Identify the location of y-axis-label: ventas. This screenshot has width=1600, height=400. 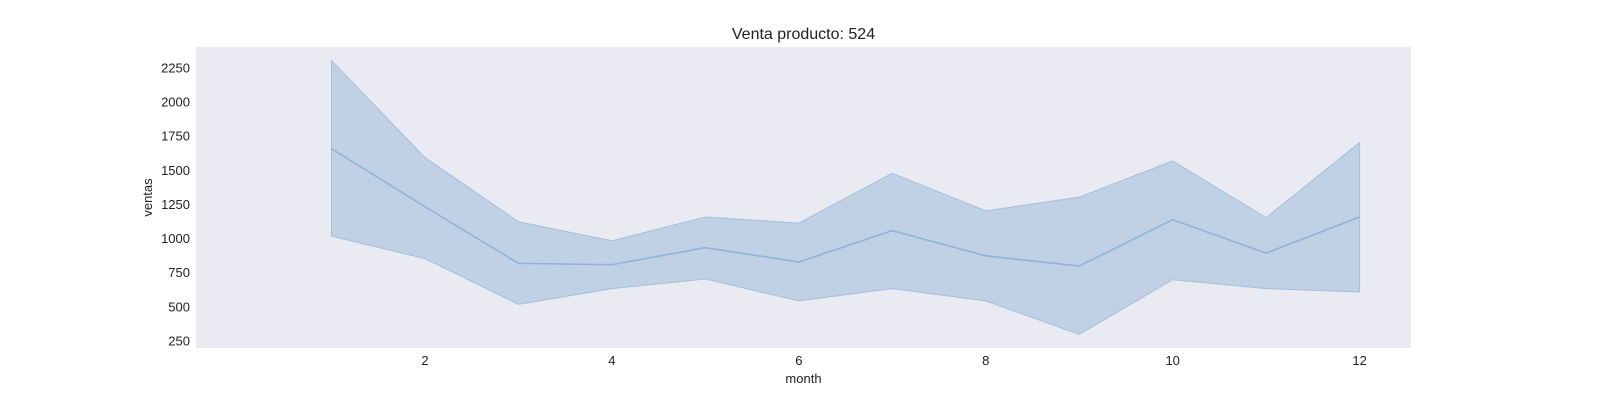
(147, 197).